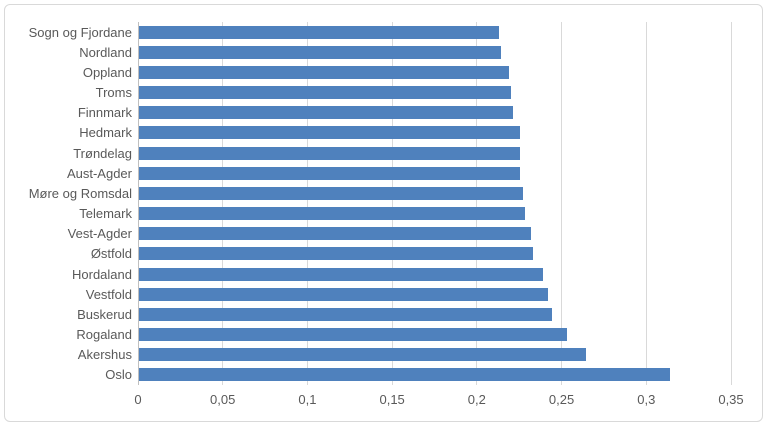  Describe the element at coordinates (324, 72) in the screenshot. I see `bar-oppland` at that location.